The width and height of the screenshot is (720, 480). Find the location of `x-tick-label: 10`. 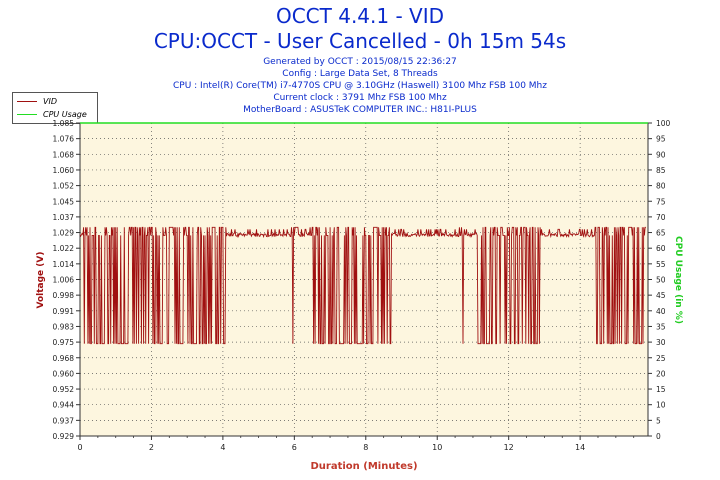

x-tick-label: 10 is located at coordinates (437, 447).